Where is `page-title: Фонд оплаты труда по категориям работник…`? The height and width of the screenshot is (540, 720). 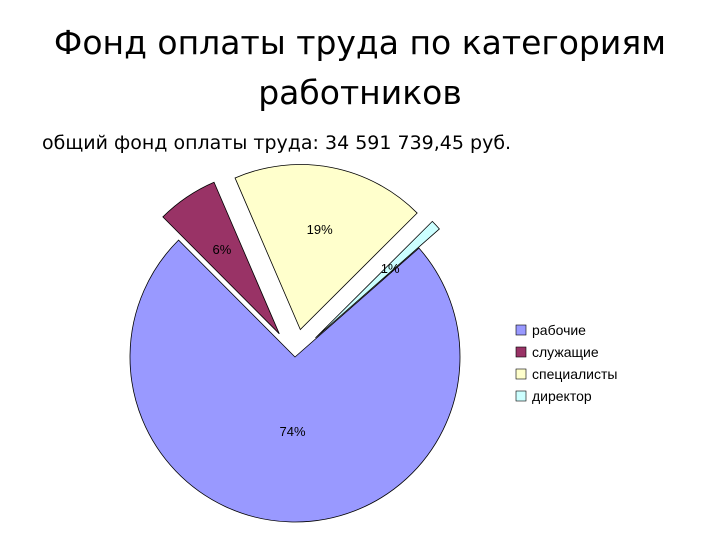
page-title: Фонд оплаты труда по категориям работник… is located at coordinates (360, 67).